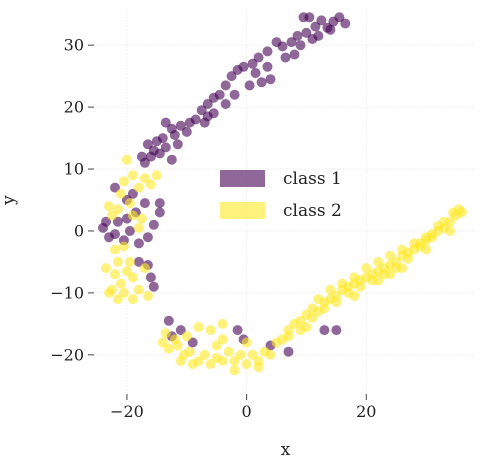 The image size is (480, 459). Describe the element at coordinates (67, 354) in the screenshot. I see `y-tick-label: −20` at that location.